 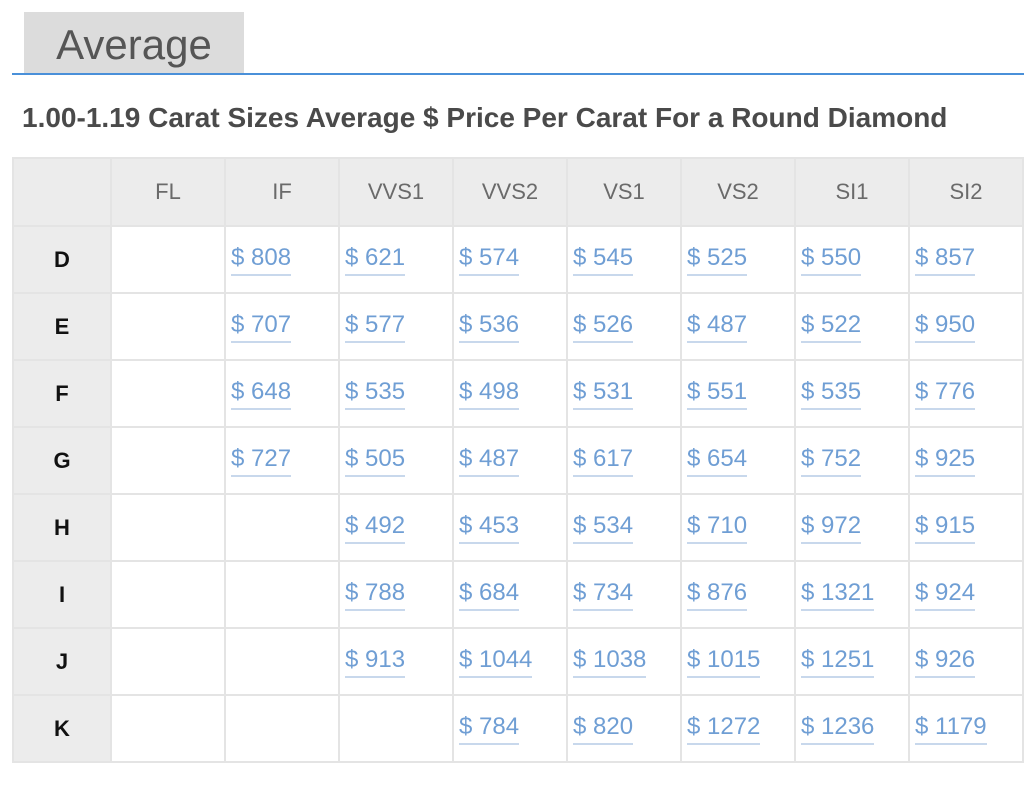 What do you see at coordinates (945, 461) in the screenshot?
I see `price-link: $ 925` at bounding box center [945, 461].